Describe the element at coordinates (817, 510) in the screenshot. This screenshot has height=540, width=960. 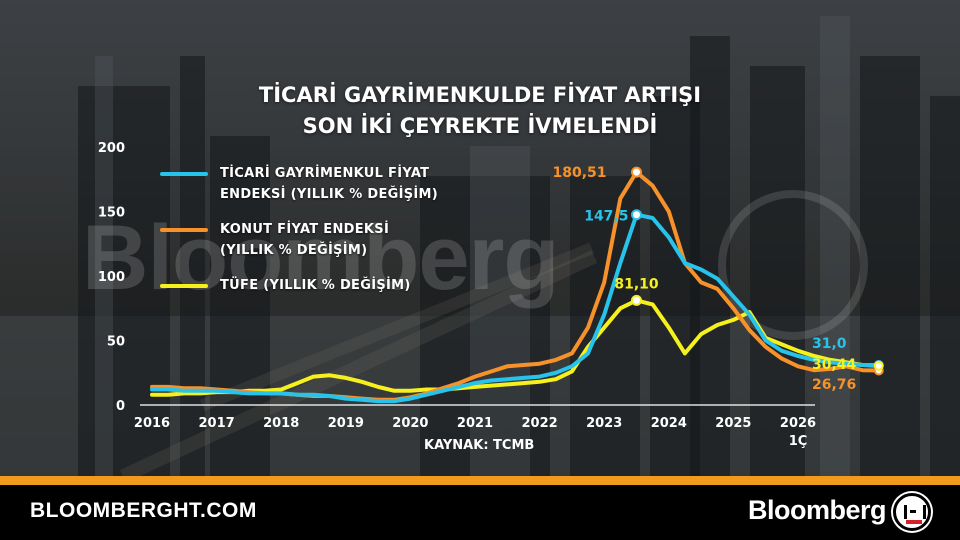
I see `brand-name: Bloomberg` at that location.